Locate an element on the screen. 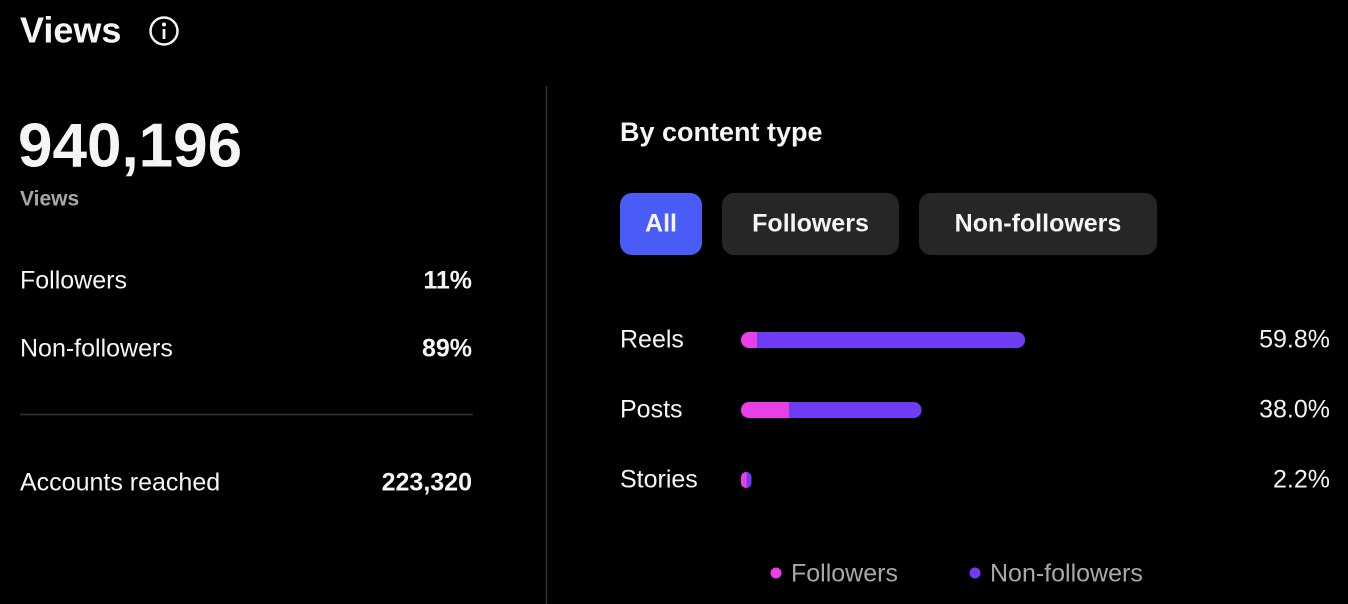 The height and width of the screenshot is (604, 1348). filter-tab: All is located at coordinates (661, 224).